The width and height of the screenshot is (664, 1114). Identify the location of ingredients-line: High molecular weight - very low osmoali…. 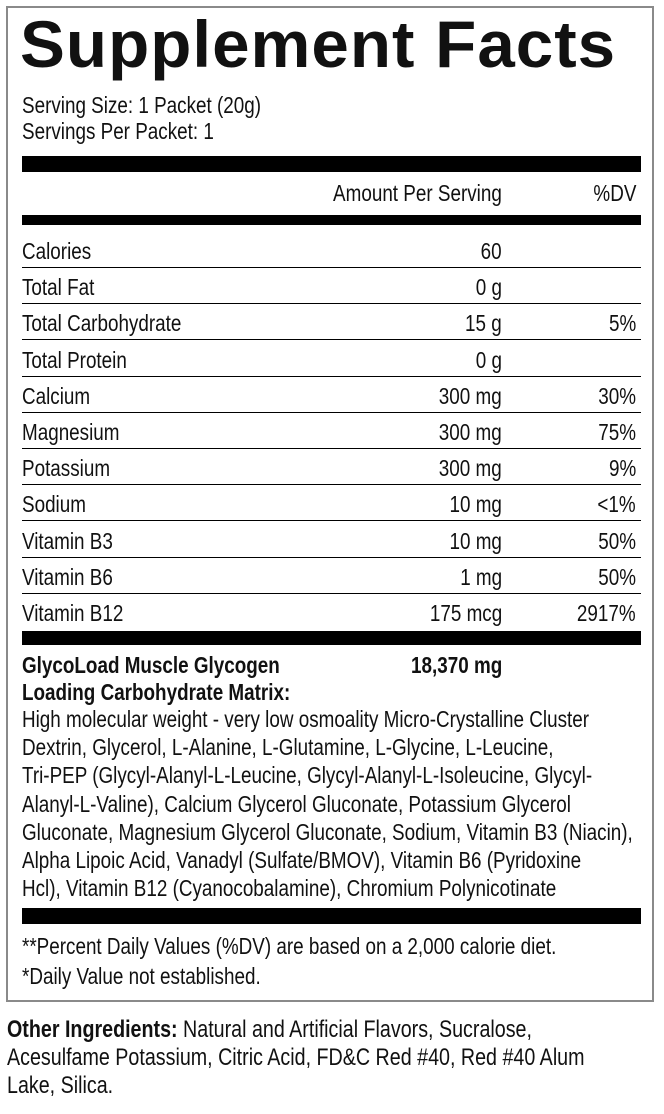
(306, 719).